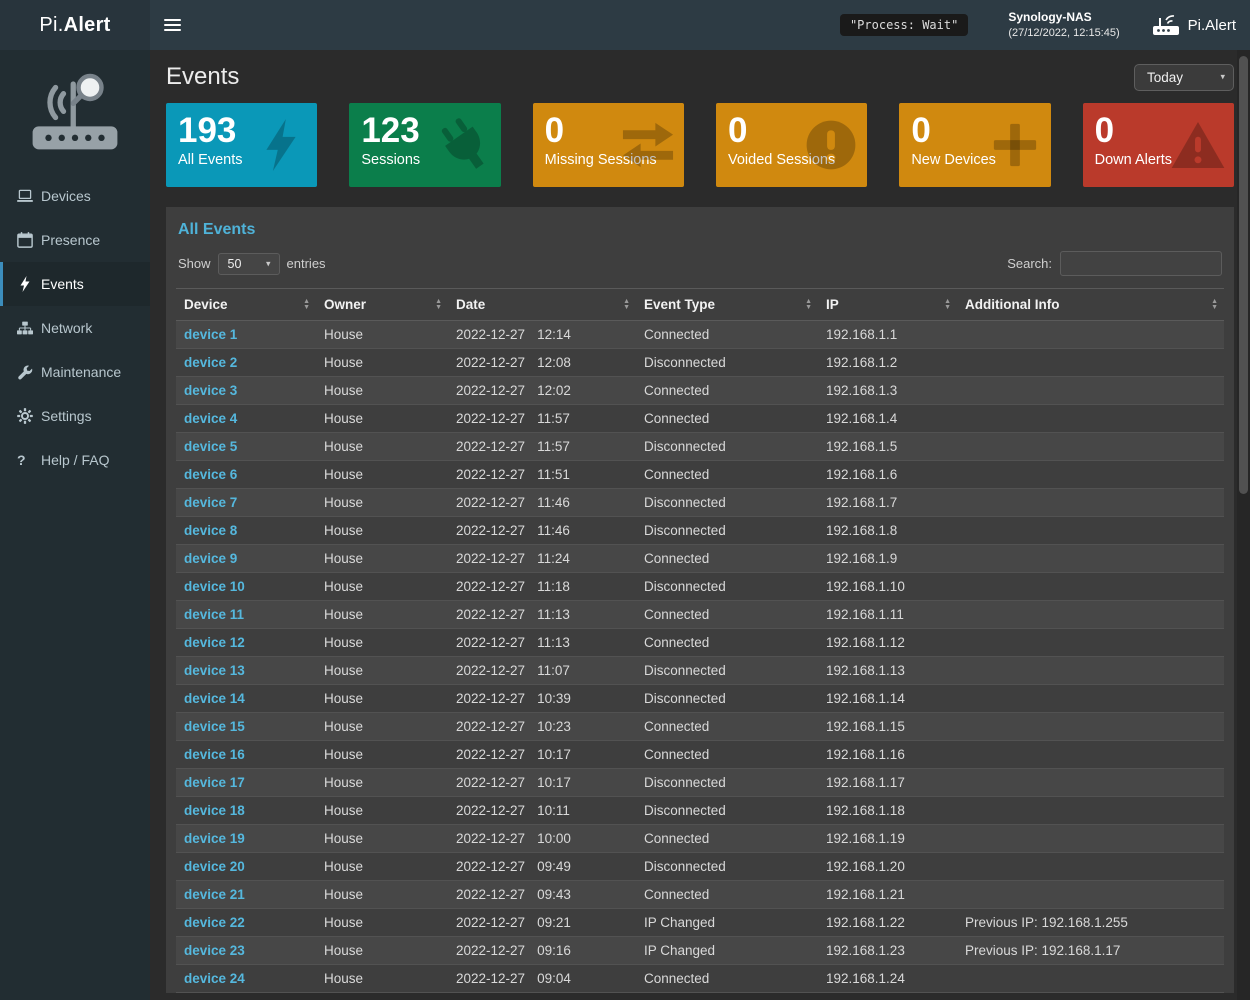 The height and width of the screenshot is (1000, 1250). I want to click on device-link: device 18, so click(214, 810).